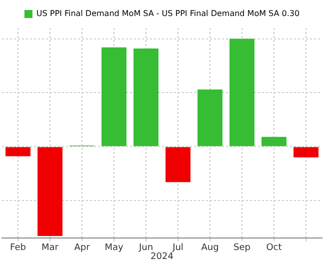 This screenshot has height=266, width=324. What do you see at coordinates (18, 247) in the screenshot?
I see `x-tick-label: Feb` at bounding box center [18, 247].